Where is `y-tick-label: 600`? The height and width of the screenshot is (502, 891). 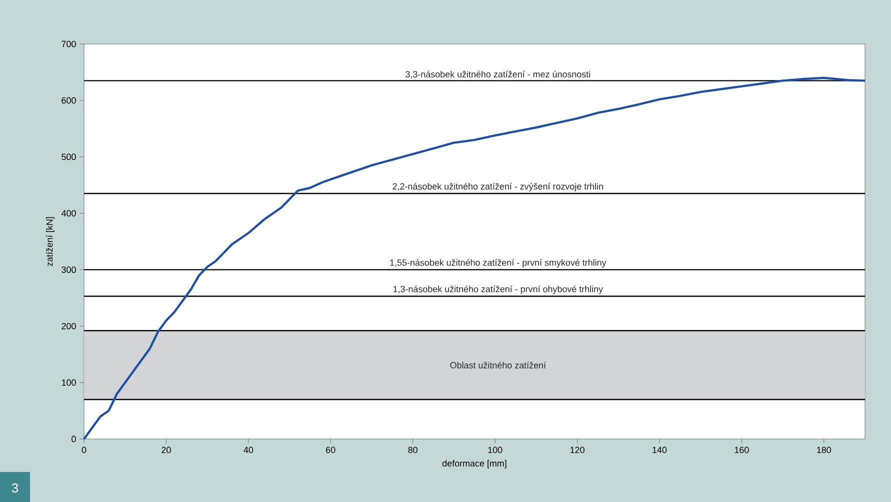 y-tick-label: 600 is located at coordinates (69, 100).